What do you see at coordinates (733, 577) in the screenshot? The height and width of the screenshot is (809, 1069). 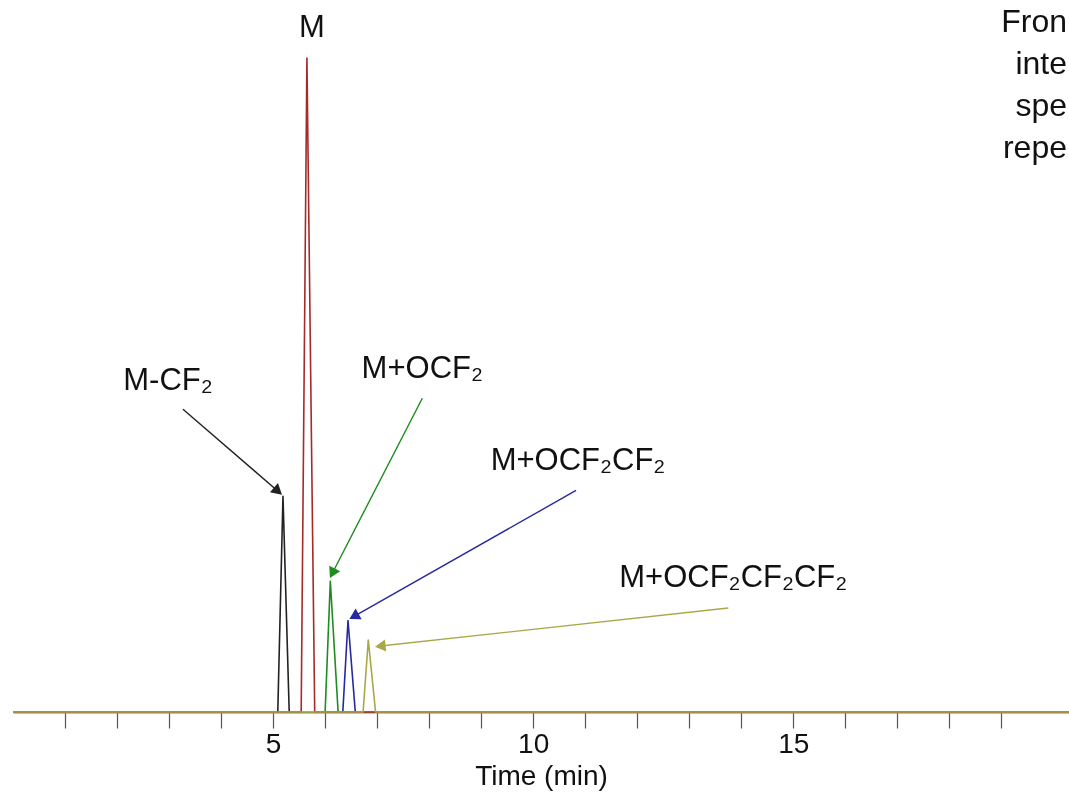 I see `annotation: M+OCF₂CF₂CF₂` at bounding box center [733, 577].